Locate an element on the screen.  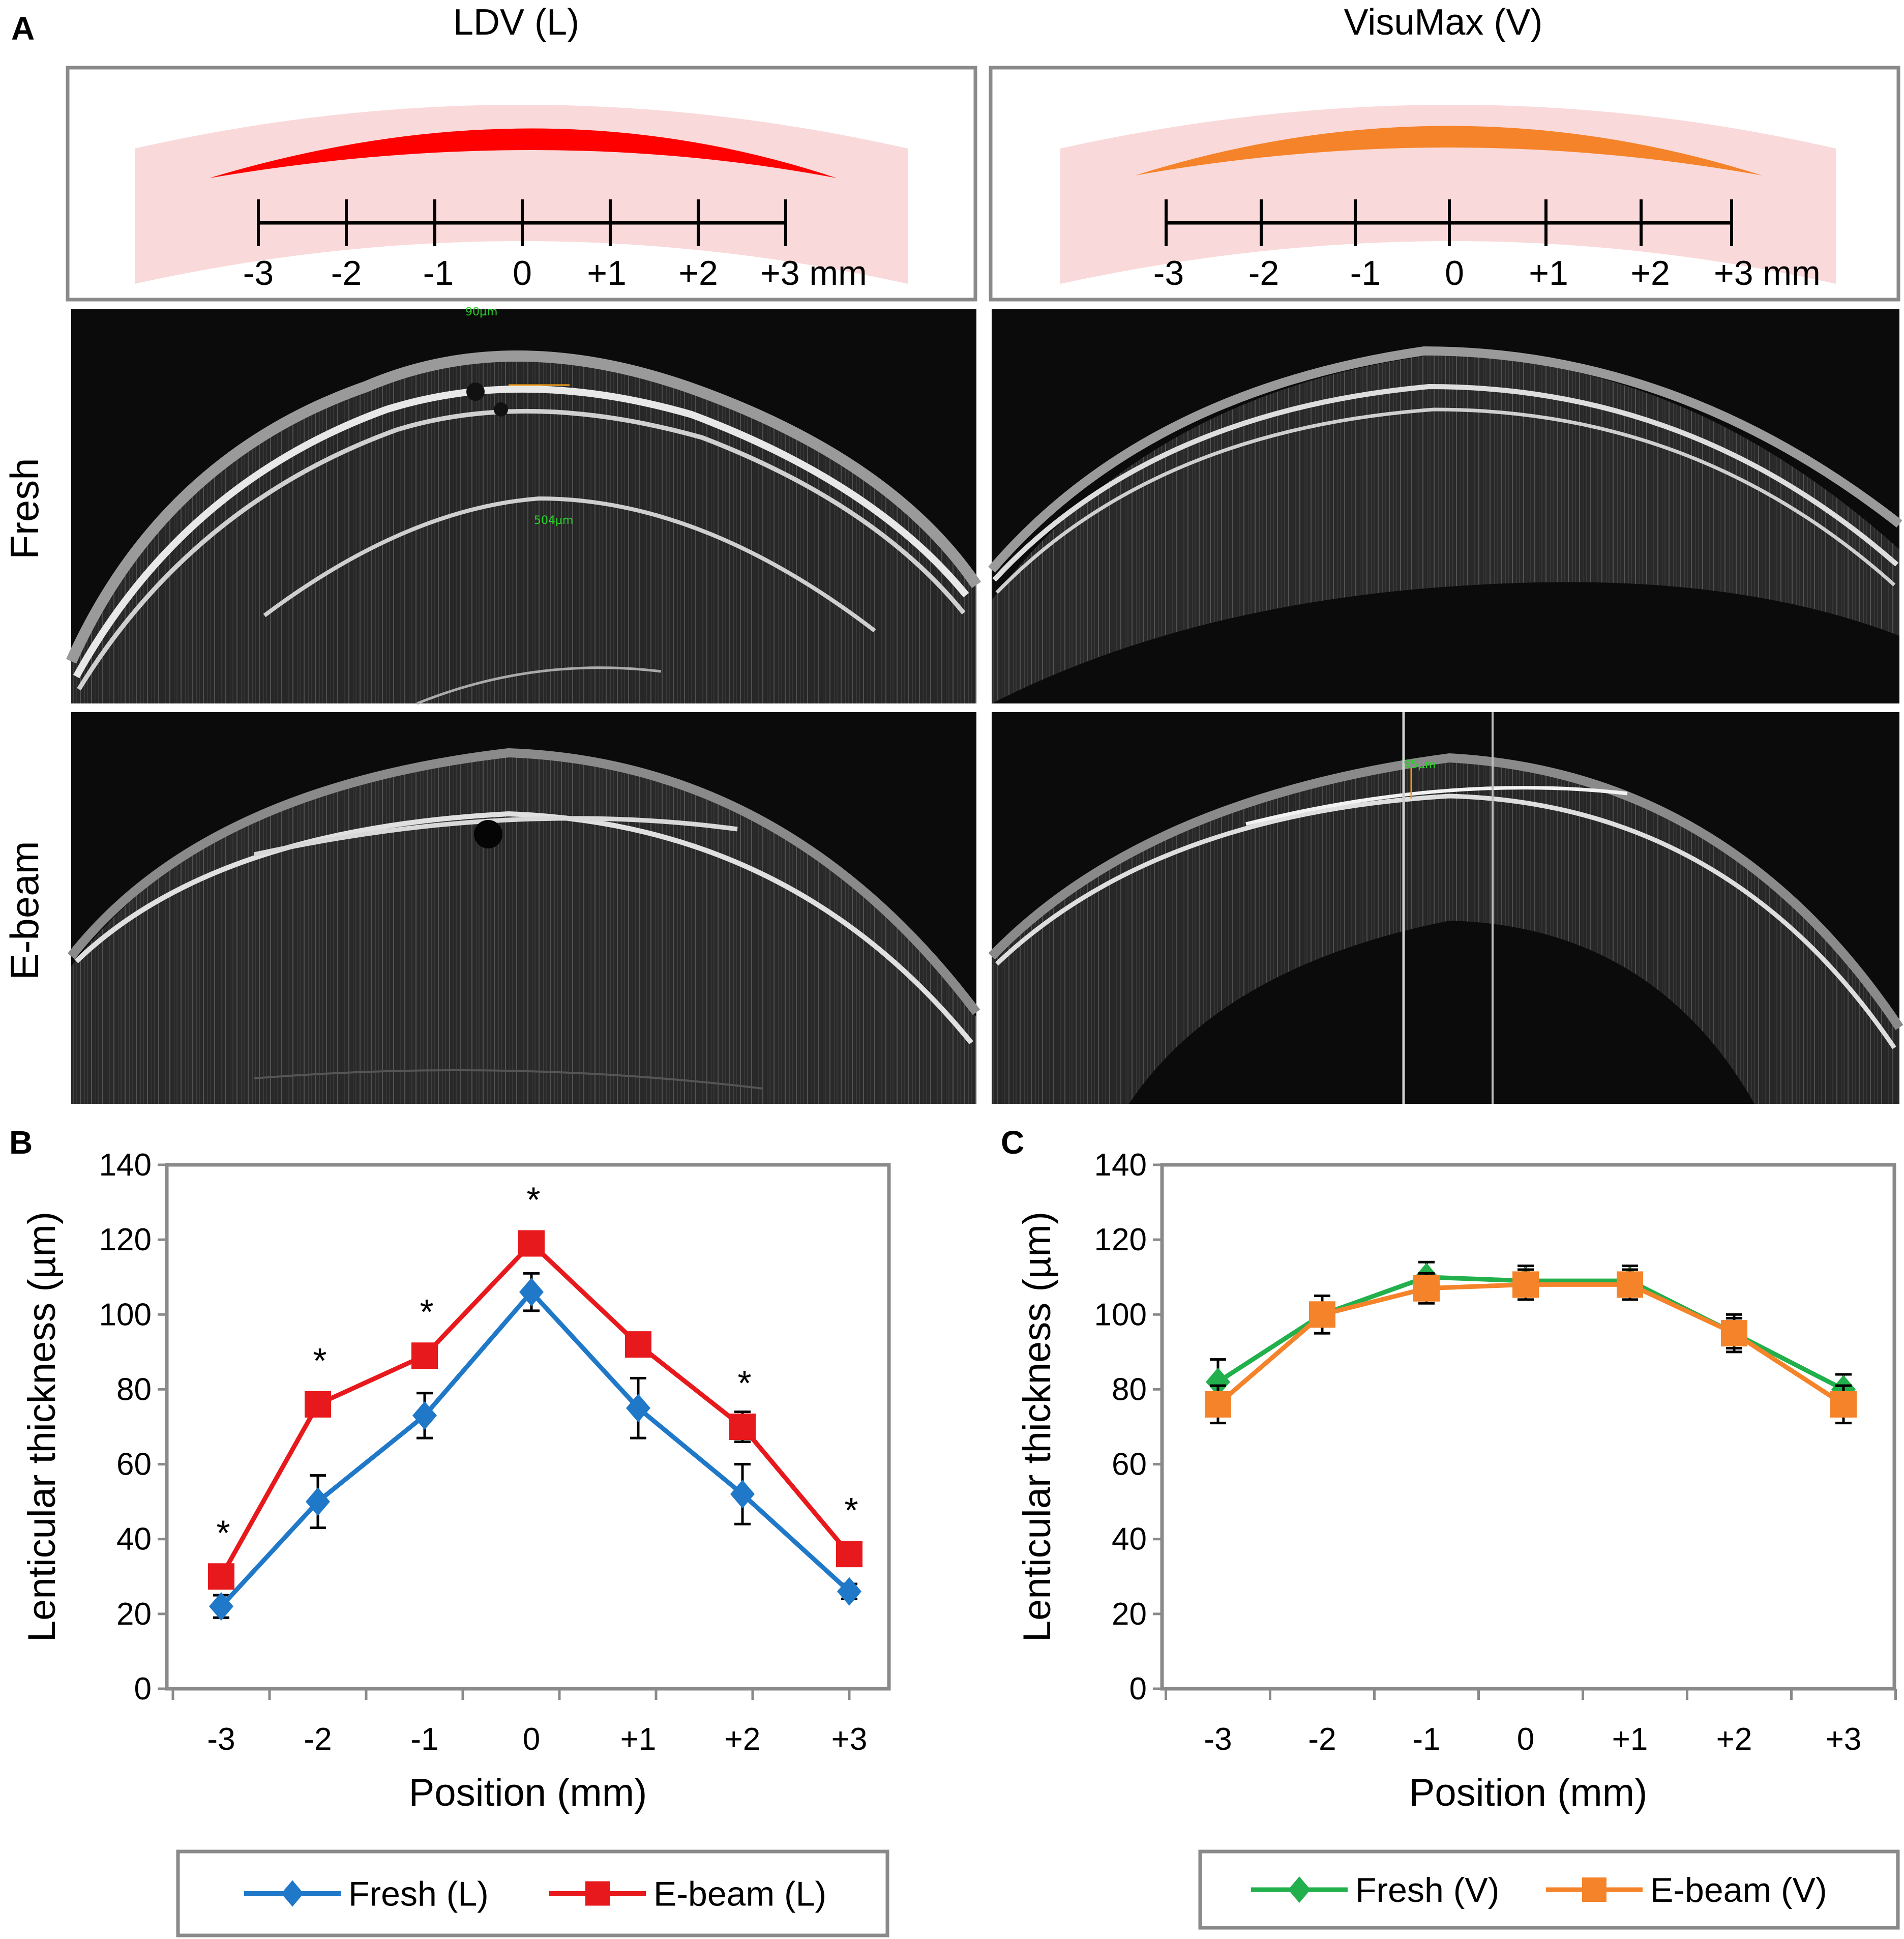
oct-annotation: 504µm is located at coordinates (553, 520).